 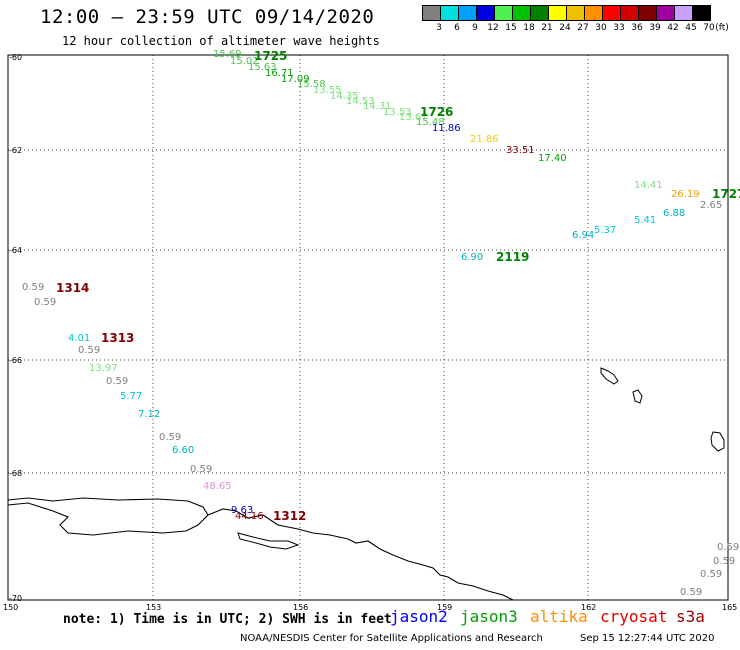 What do you see at coordinates (673, 28) in the screenshot?
I see `legend-bin-label: 42` at bounding box center [673, 28].